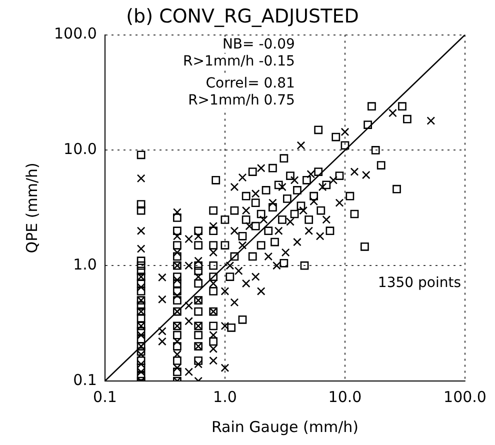 The image size is (495, 445). What do you see at coordinates (105, 397) in the screenshot?
I see `x-tick-label: 0.1` at bounding box center [105, 397].